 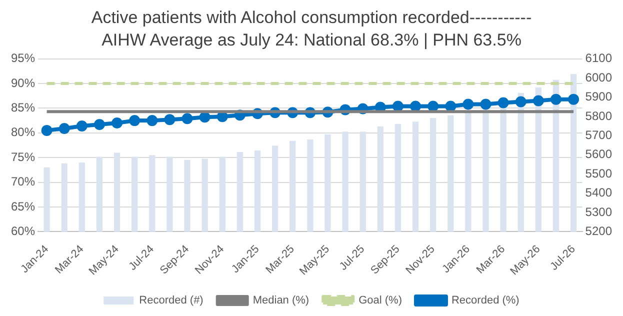 What do you see at coordinates (281, 300) in the screenshot?
I see `legend-label: Median (%)` at bounding box center [281, 300].